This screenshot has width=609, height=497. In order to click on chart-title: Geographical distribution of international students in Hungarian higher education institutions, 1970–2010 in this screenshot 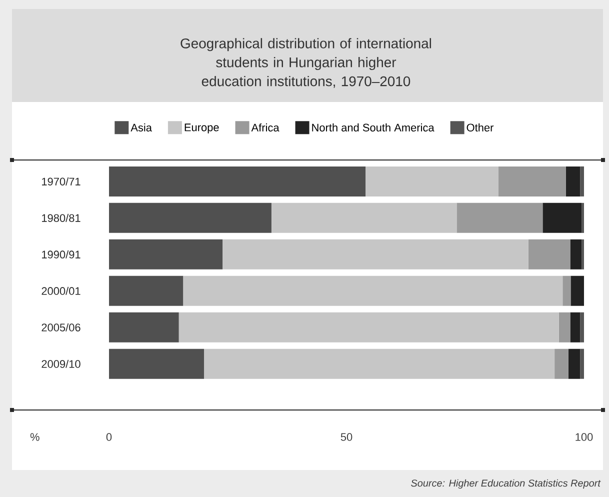, I will do `click(306, 63)`.